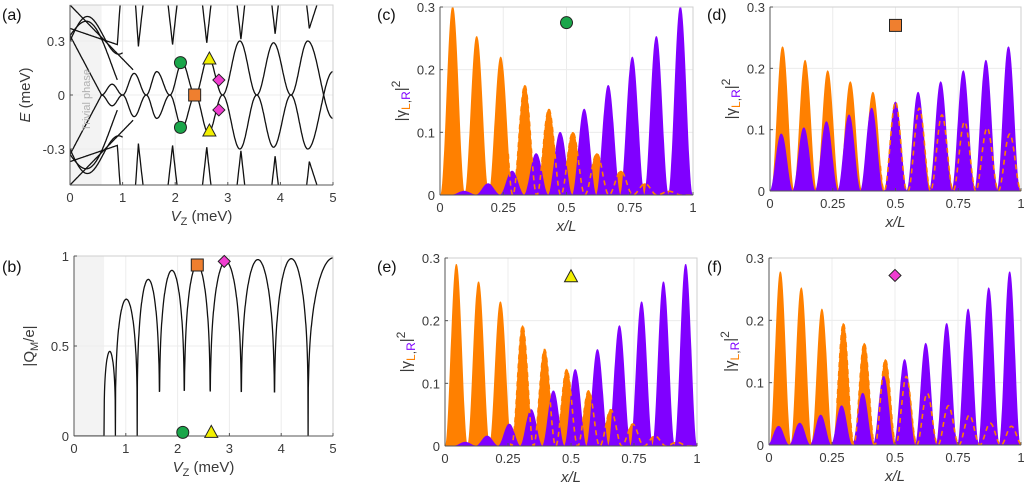 Image resolution: width=1024 pixels, height=487 pixels. What do you see at coordinates (175, 197) in the screenshot?
I see `x-tick-label: 2` at bounding box center [175, 197].